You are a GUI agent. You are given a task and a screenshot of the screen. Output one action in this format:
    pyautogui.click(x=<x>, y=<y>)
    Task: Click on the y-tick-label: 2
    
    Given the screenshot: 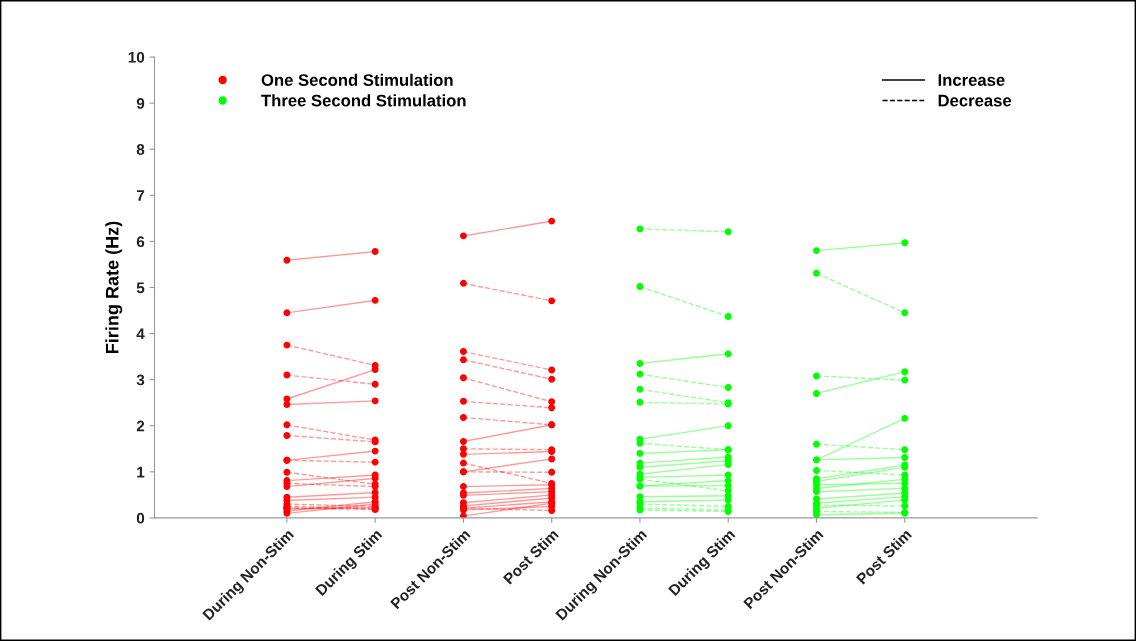 What is the action you would take?
    pyautogui.click(x=140, y=426)
    